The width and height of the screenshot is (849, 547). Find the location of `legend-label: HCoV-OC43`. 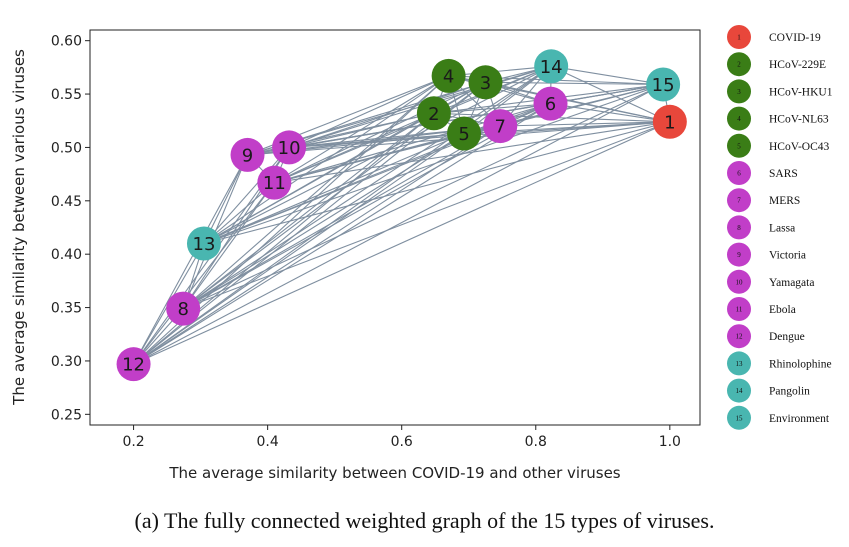

legend-label: HCoV-OC43 is located at coordinates (799, 147).